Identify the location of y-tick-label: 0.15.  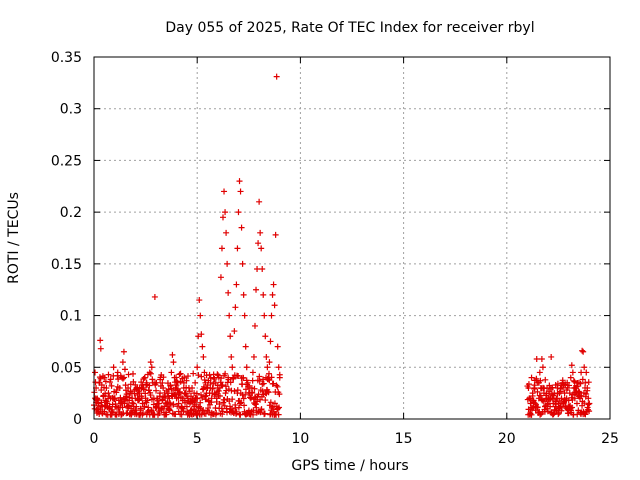
(66, 265).